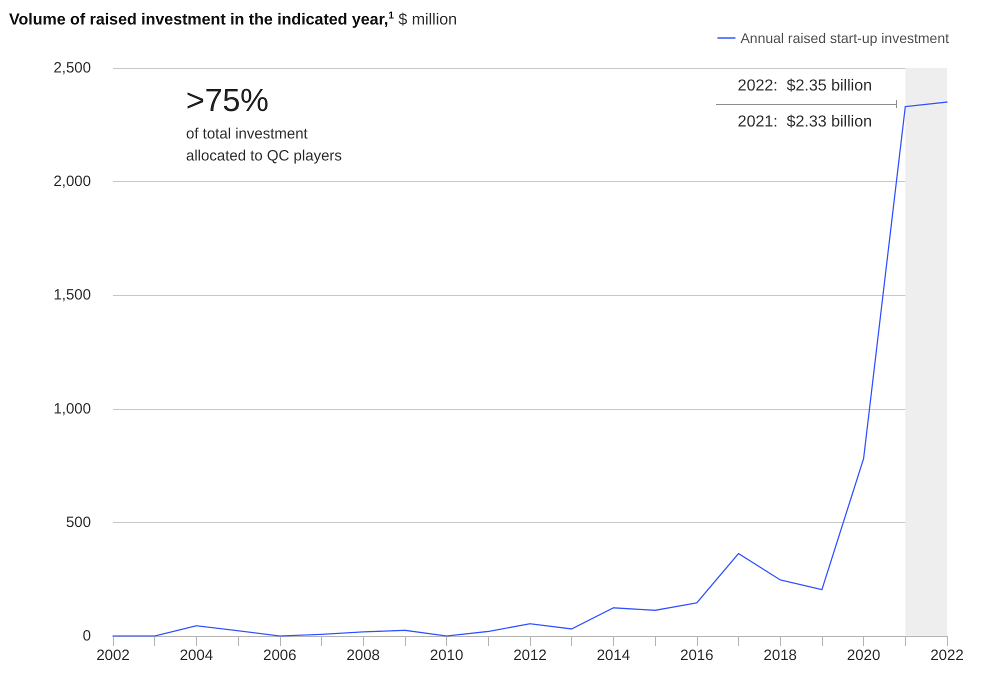 The height and width of the screenshot is (678, 990). Describe the element at coordinates (613, 655) in the screenshot. I see `x-tick-label: 2014` at that location.